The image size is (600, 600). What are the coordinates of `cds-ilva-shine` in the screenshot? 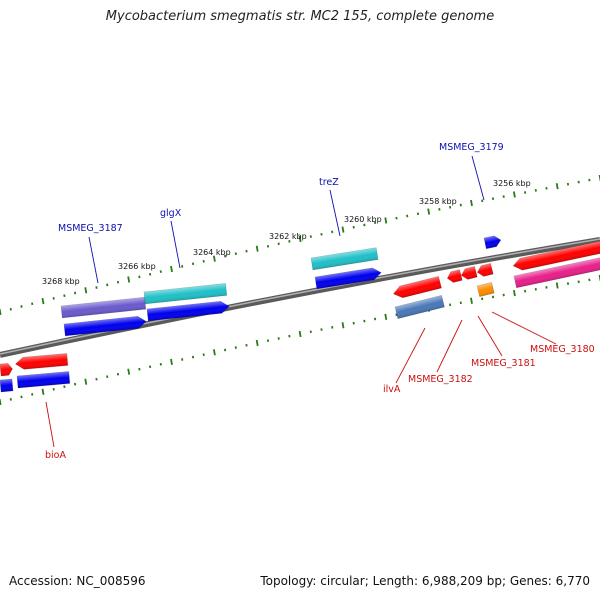 It's located at (417, 287).